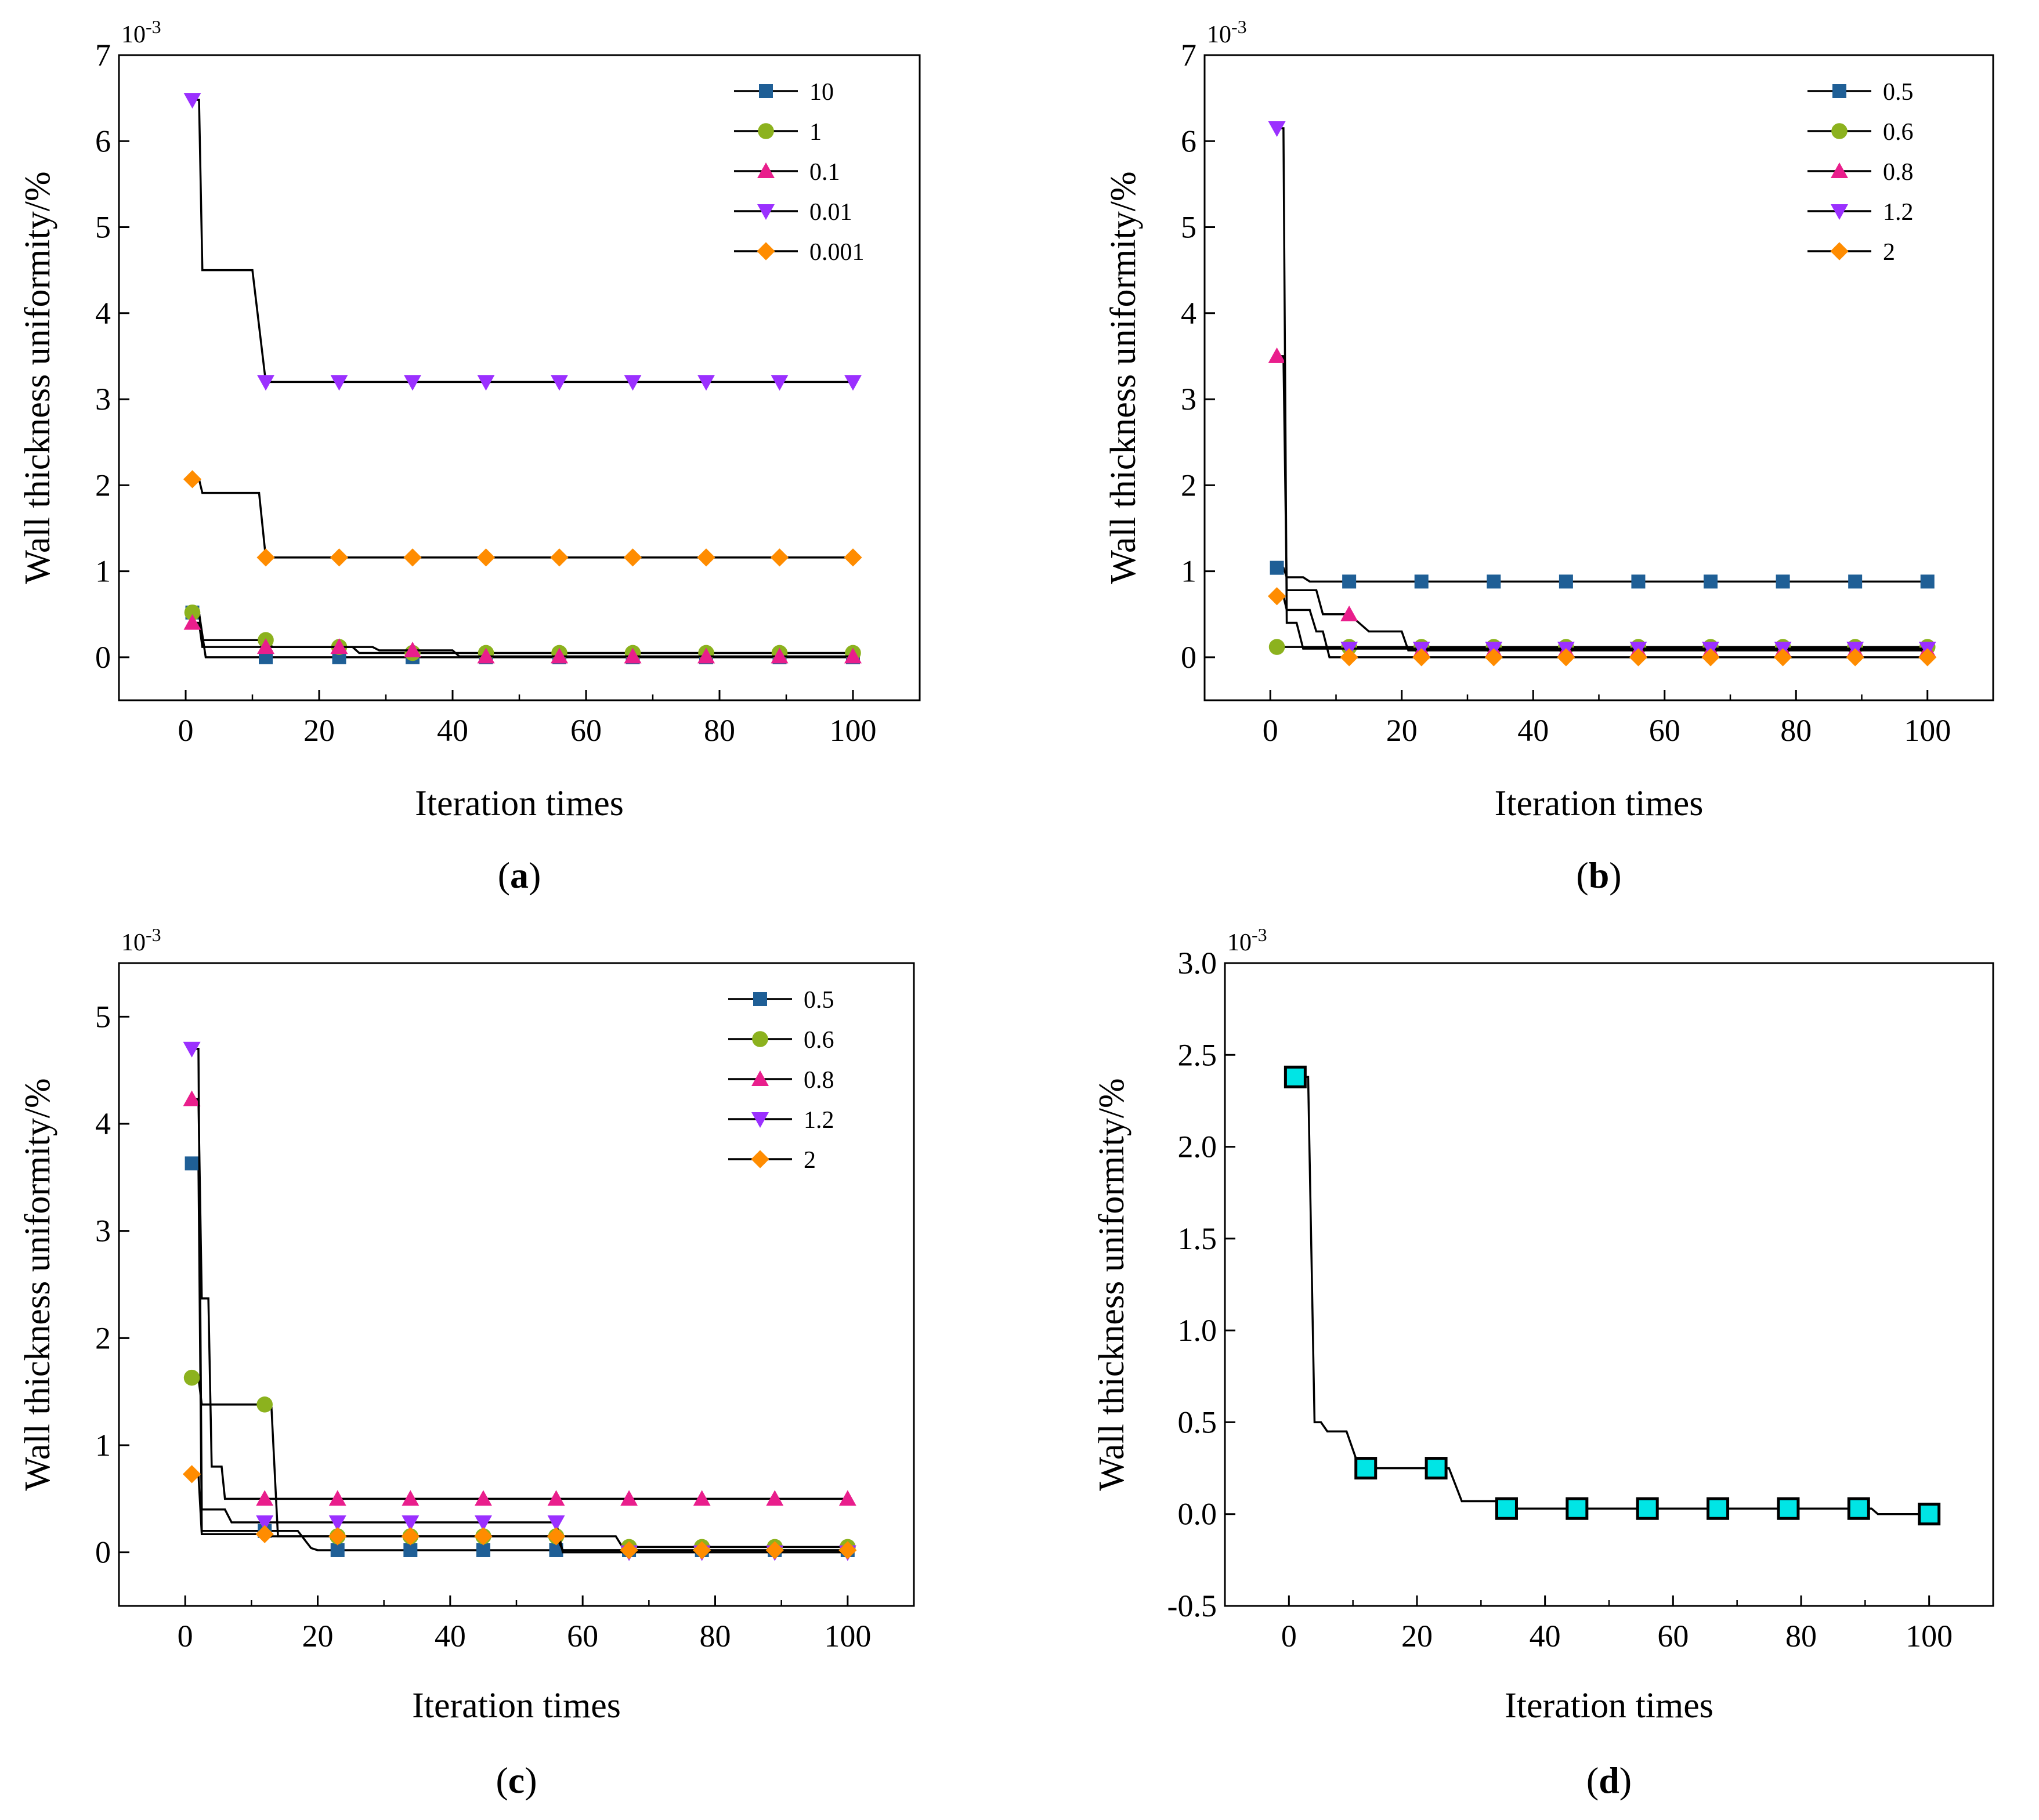 This screenshot has height=1820, width=2039. What do you see at coordinates (1598, 876) in the screenshot?
I see `panel-caption: (b)` at bounding box center [1598, 876].